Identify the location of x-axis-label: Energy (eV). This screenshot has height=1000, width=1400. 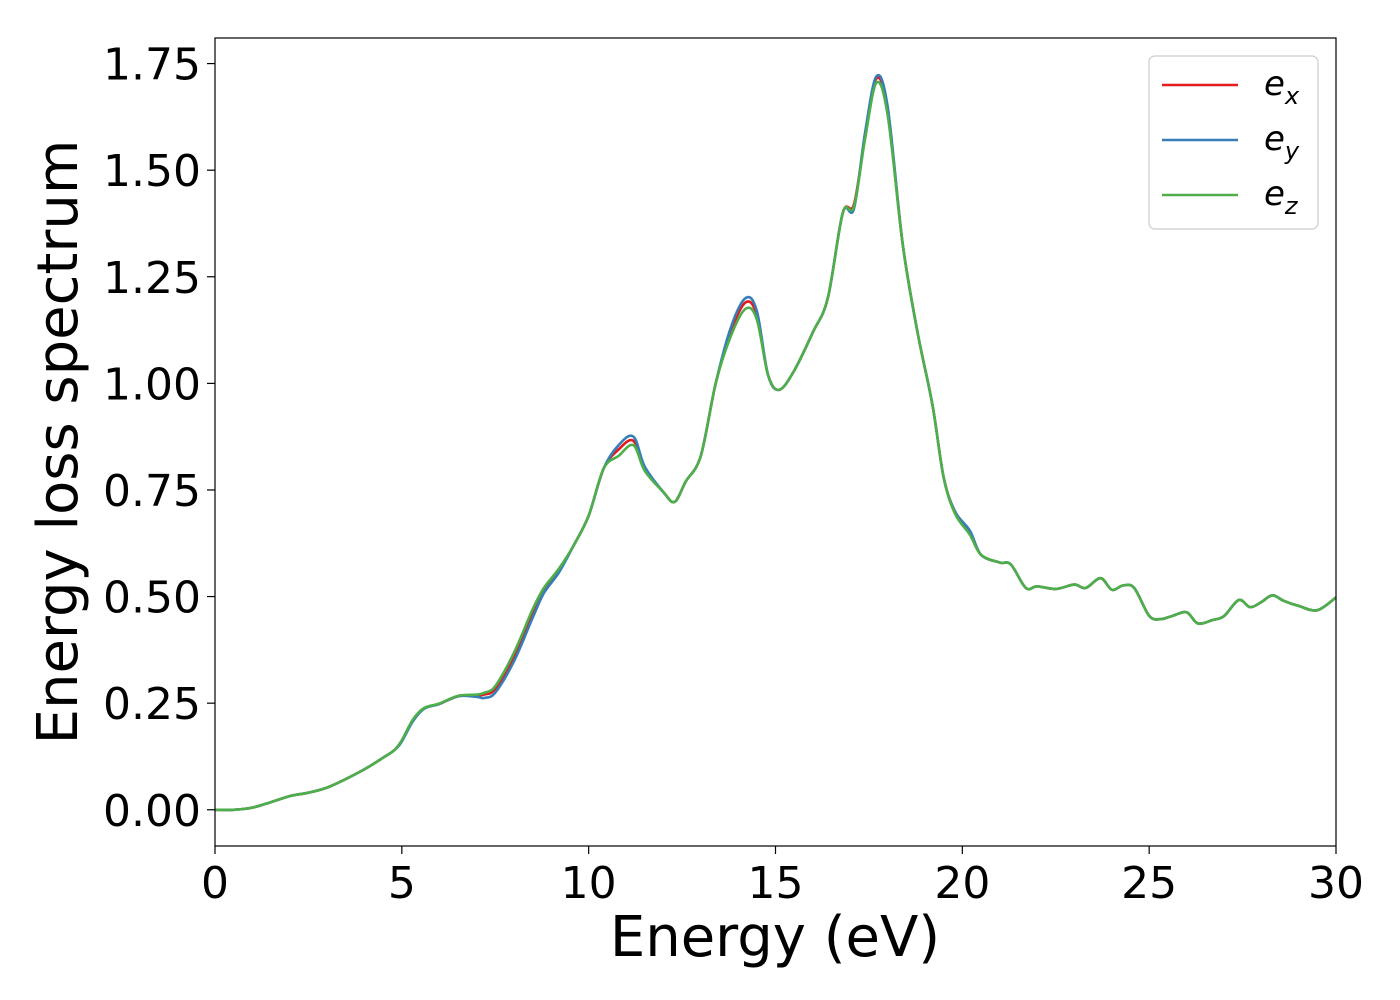
(775, 937).